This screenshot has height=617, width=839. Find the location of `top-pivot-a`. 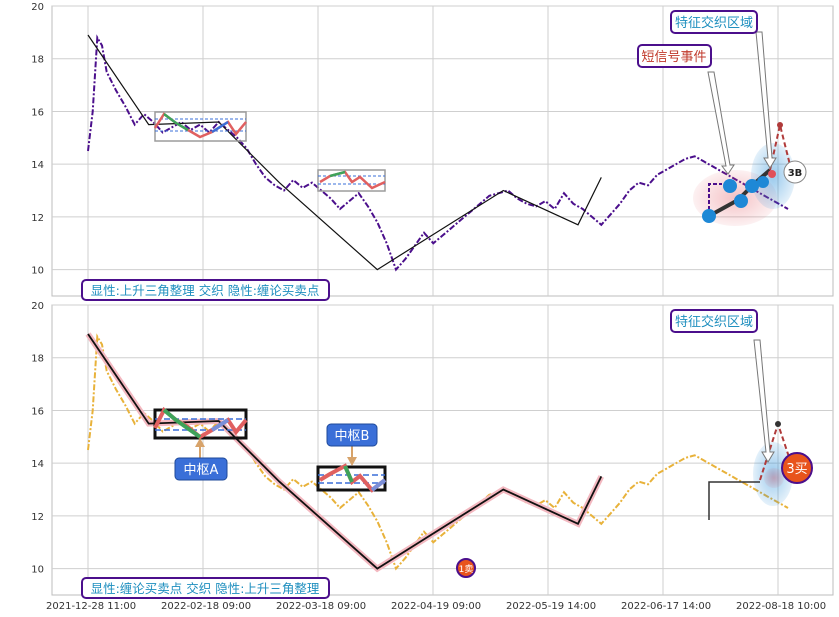

top-pivot-a is located at coordinates (200, 126).